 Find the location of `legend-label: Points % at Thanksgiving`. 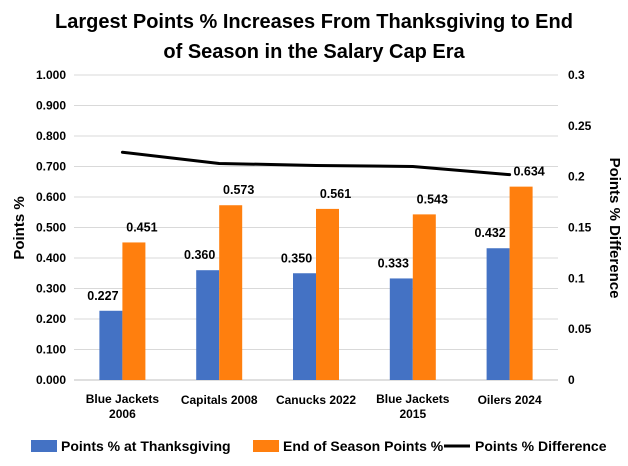

legend-label: Points % at Thanksgiving is located at coordinates (146, 446).